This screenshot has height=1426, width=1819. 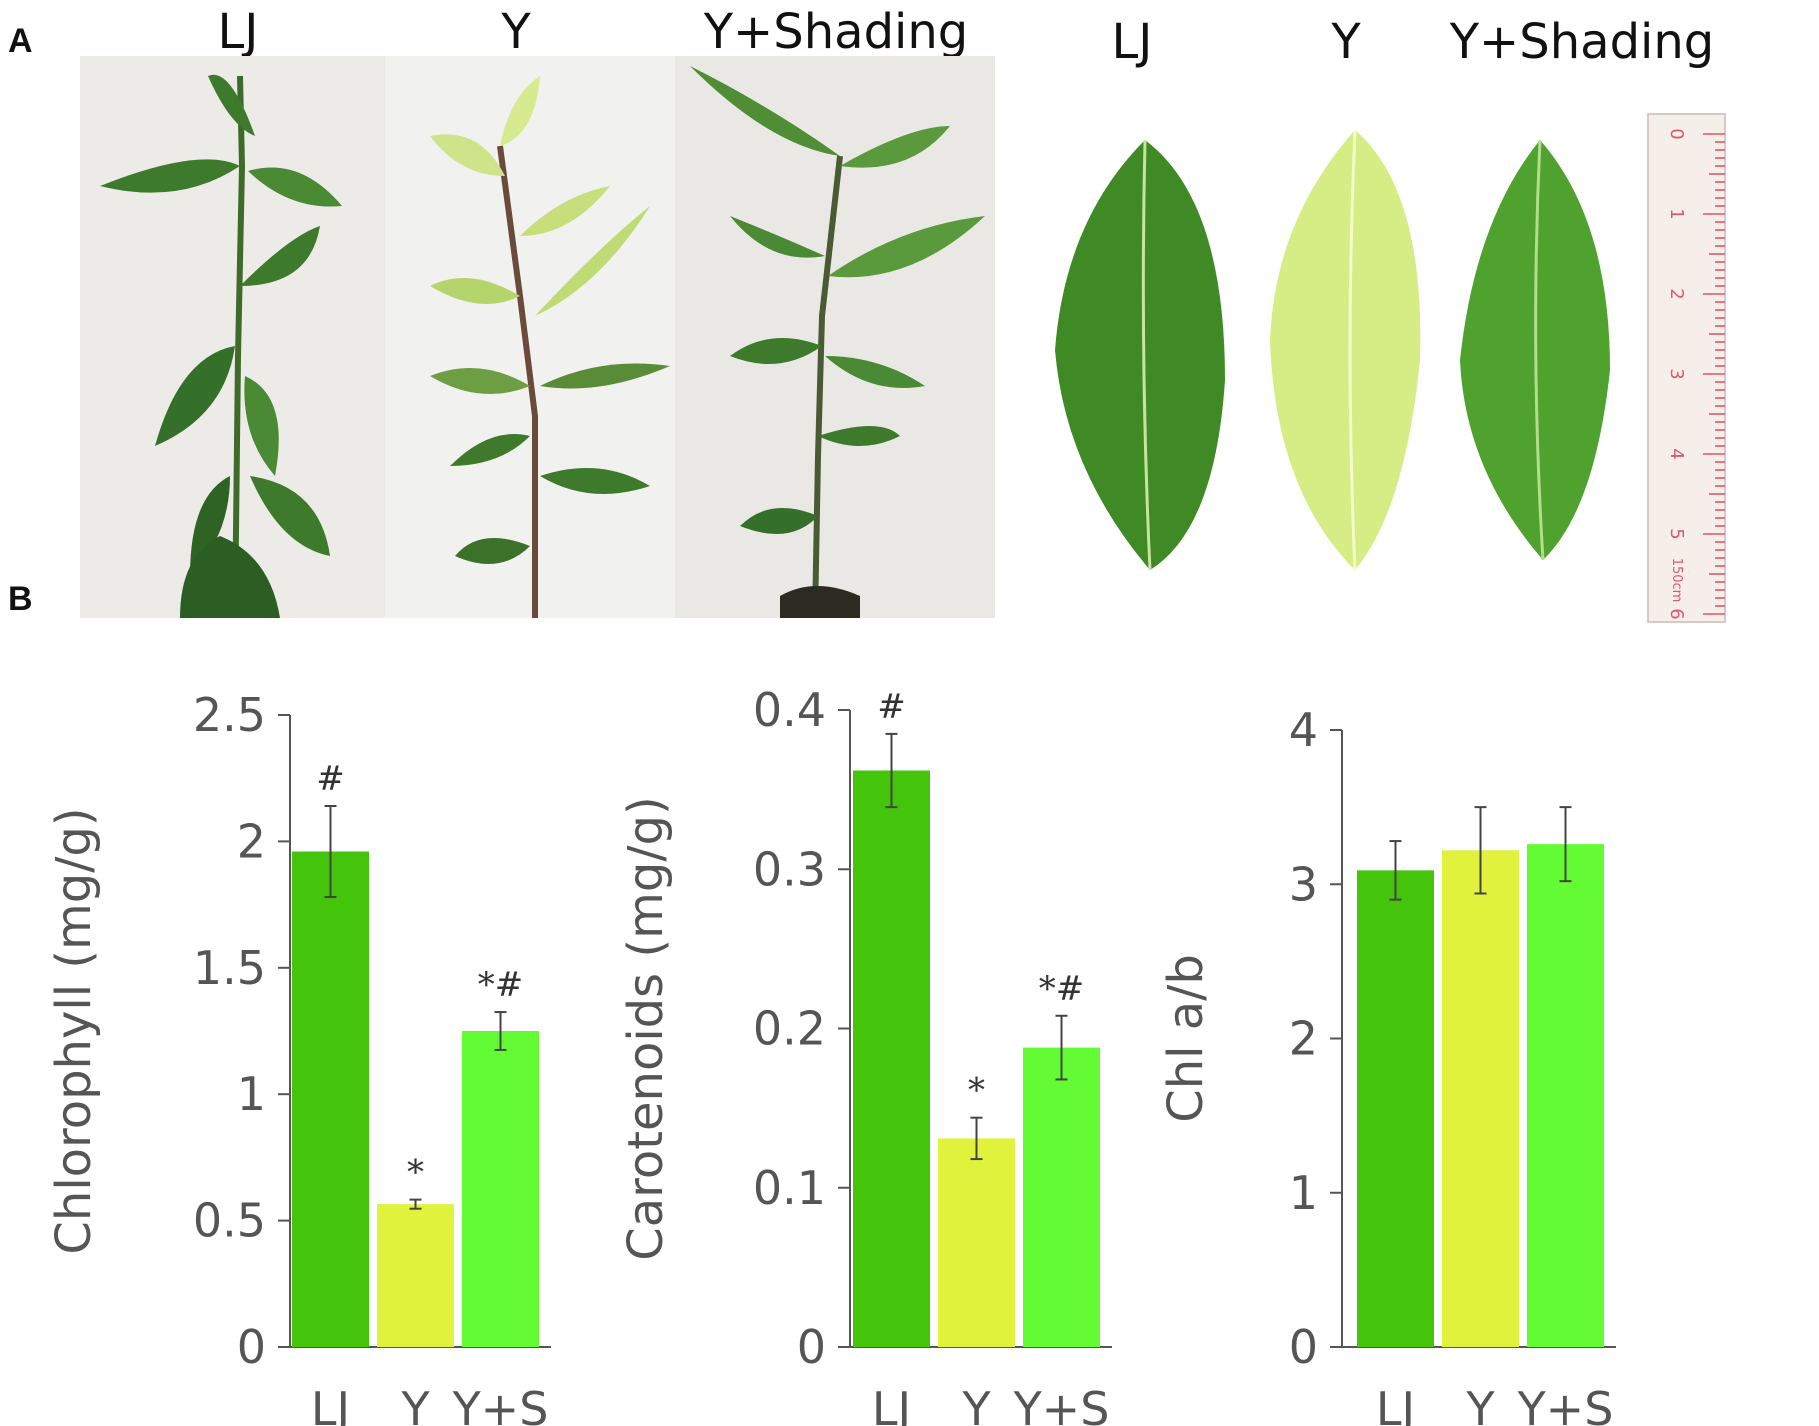 What do you see at coordinates (1186, 1038) in the screenshot?
I see `y-axis-label: Chl a/b` at bounding box center [1186, 1038].